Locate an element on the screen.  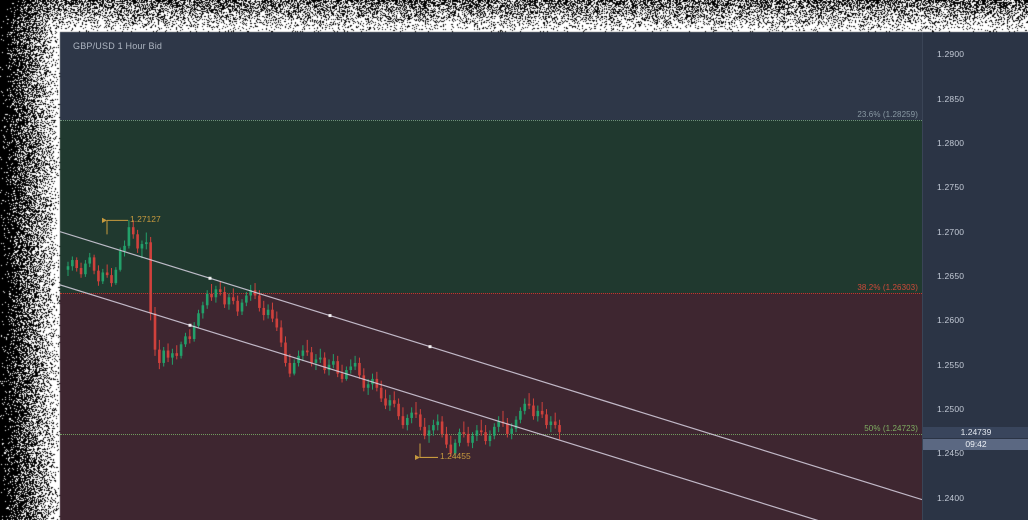
chart-title: GBP/USD 1 Hour Bid is located at coordinates (118, 46).